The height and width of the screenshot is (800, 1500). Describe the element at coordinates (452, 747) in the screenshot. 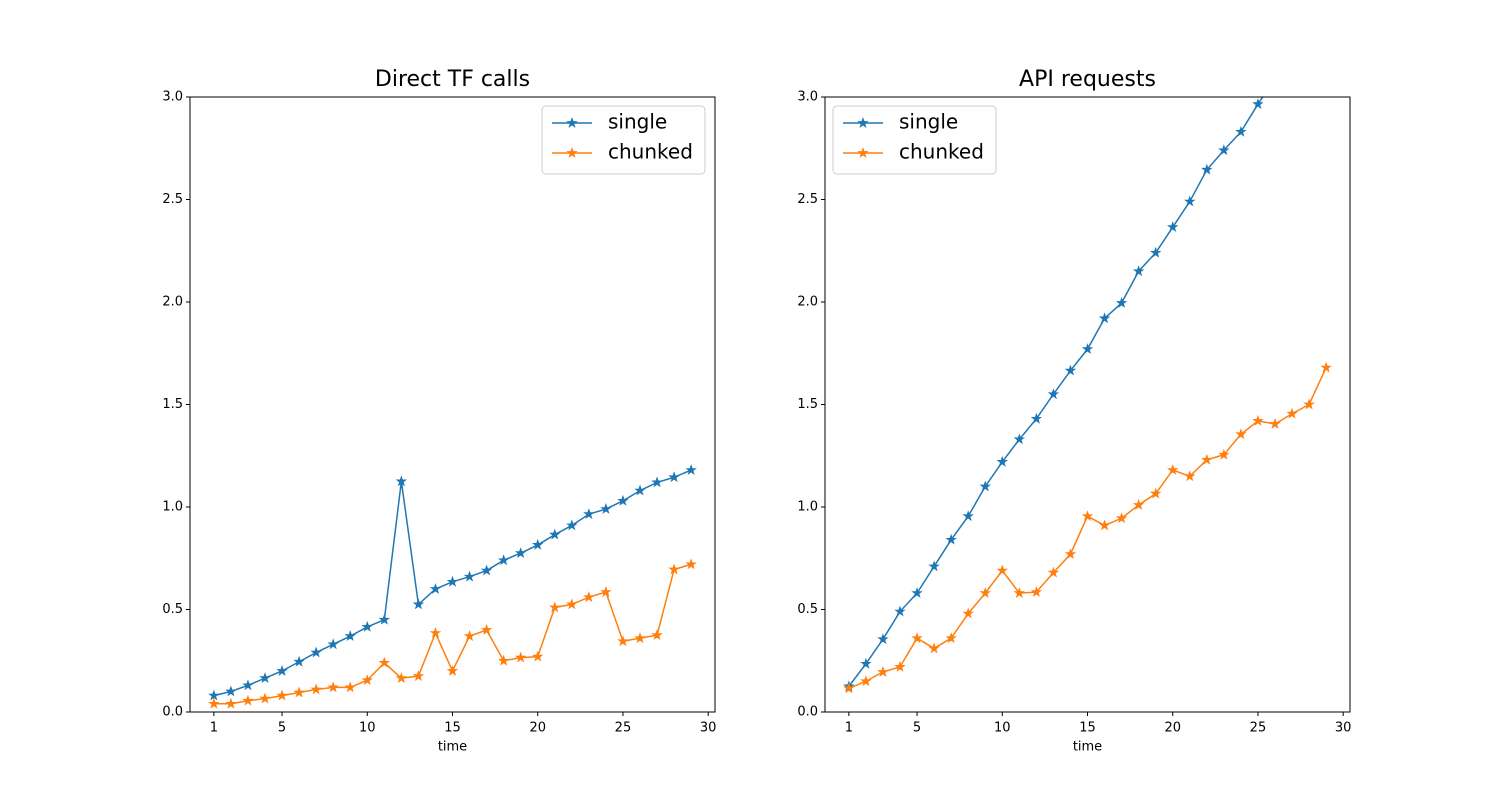

I see `x-axis-label: time` at that location.